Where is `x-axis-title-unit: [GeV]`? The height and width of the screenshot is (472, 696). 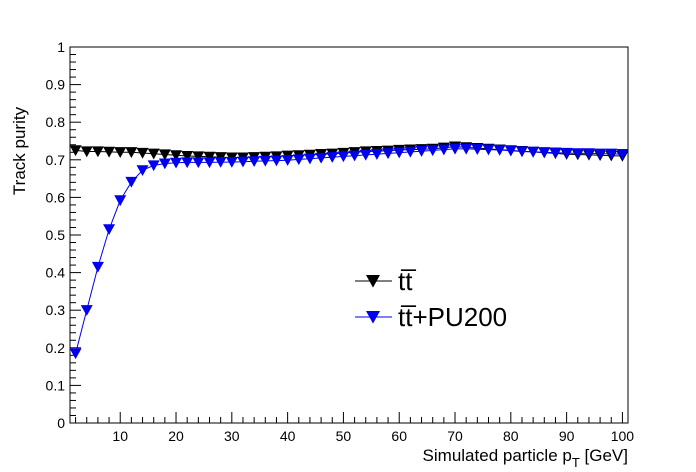 x-axis-title-unit: [GeV] is located at coordinates (604, 455).